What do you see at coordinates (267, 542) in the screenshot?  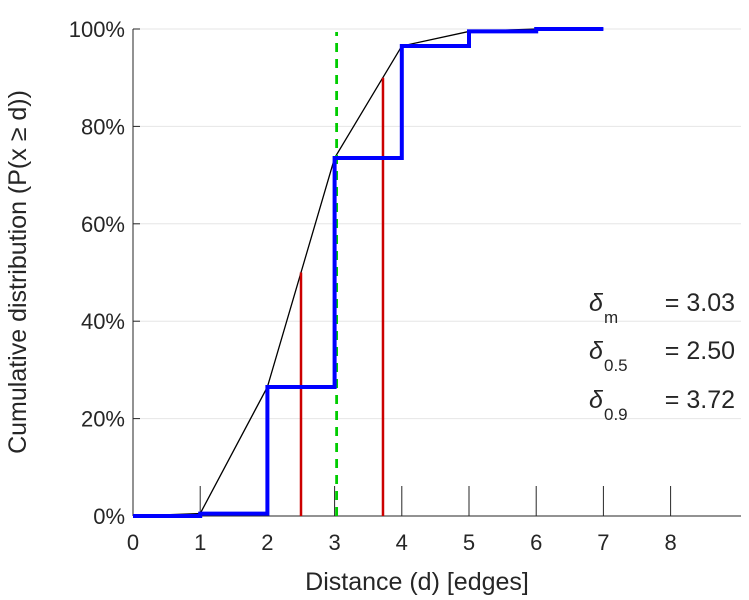 I see `x-tick-label: 2` at bounding box center [267, 542].